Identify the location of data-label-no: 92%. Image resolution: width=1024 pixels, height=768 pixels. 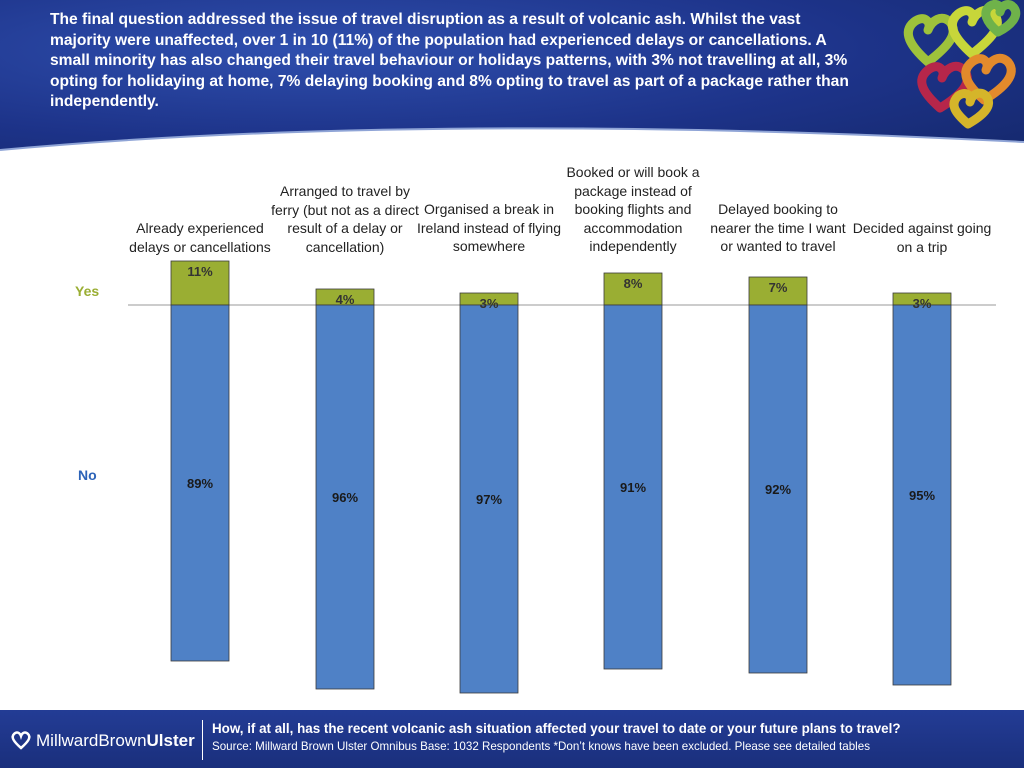
(778, 489).